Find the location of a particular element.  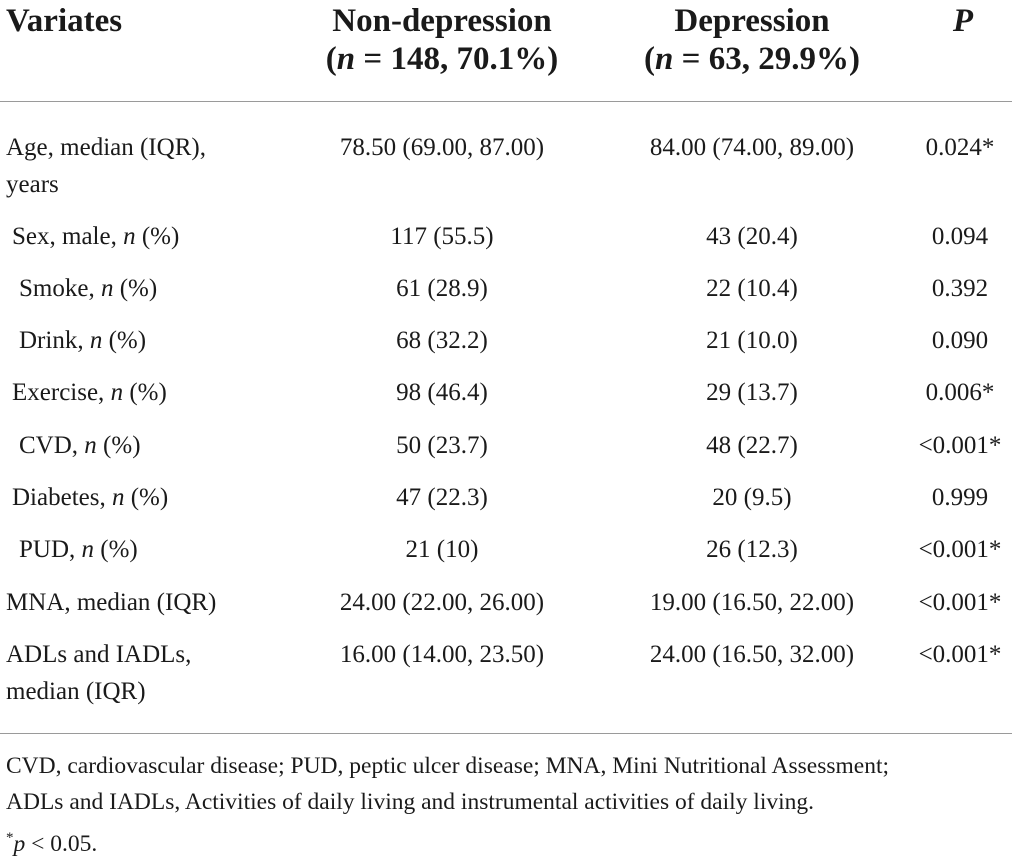

row-pud-label-pct: (%) is located at coordinates (116, 549).